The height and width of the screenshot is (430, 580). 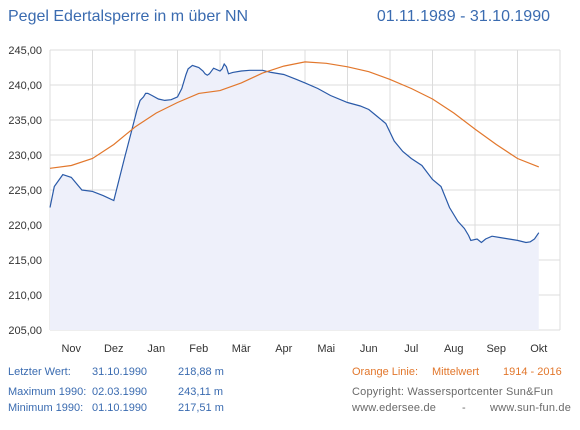 What do you see at coordinates (241, 349) in the screenshot?
I see `x-tick-label: Mär` at bounding box center [241, 349].